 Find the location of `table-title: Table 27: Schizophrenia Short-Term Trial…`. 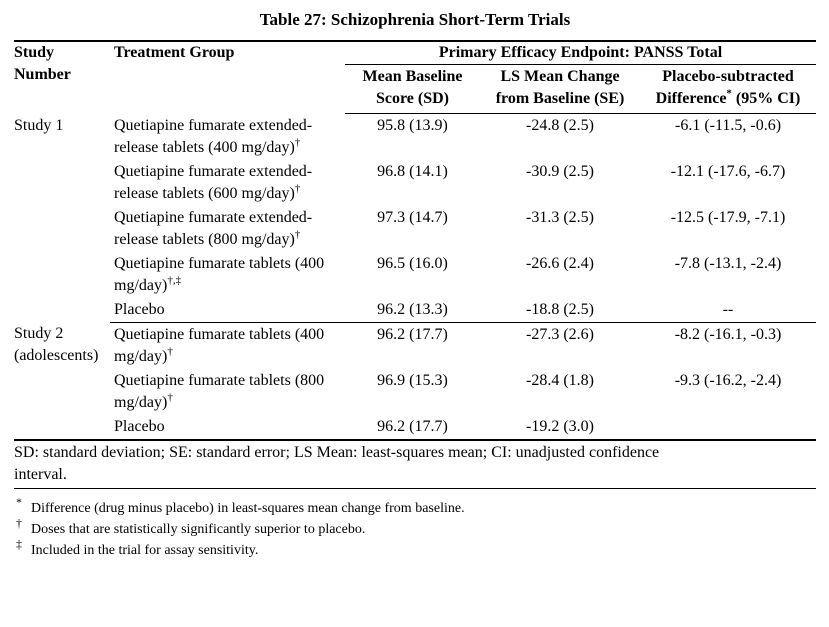

table-title: Table 27: Schizophrenia Short-Term Trial… is located at coordinates (415, 19).